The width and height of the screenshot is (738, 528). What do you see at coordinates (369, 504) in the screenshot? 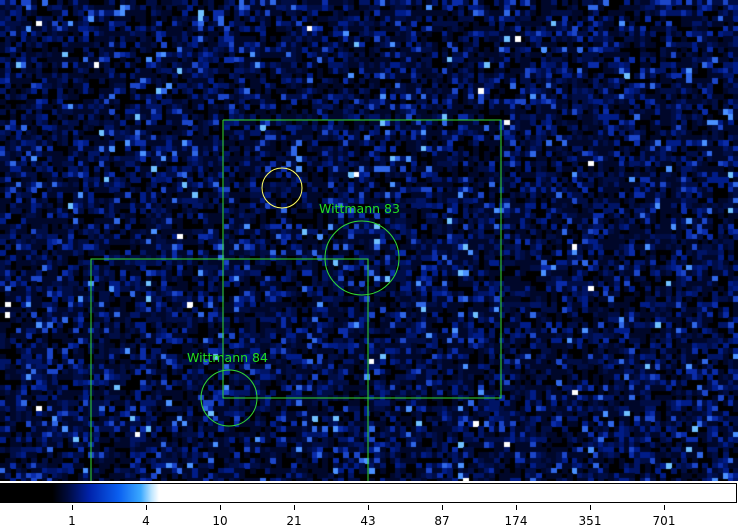
I see `colorbar-panel: 1 4 10 21 43 87 174 351 701` at bounding box center [369, 504].